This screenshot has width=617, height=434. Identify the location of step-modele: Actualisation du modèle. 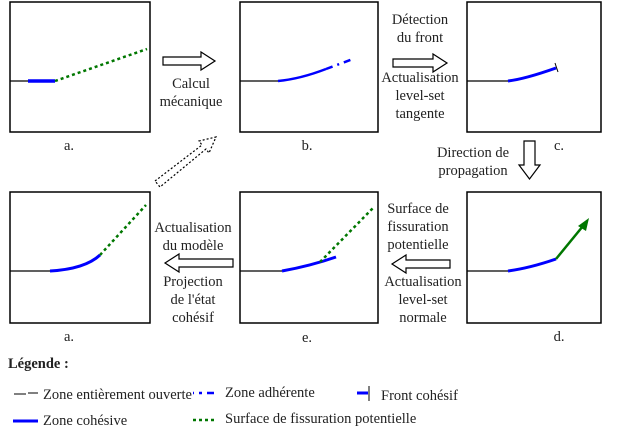
(193, 237).